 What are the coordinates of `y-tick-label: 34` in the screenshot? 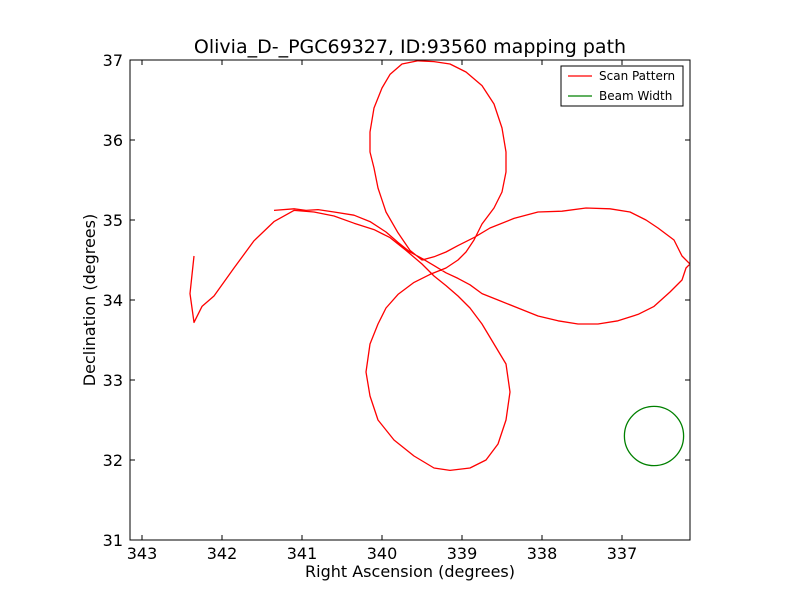 It's located at (113, 300).